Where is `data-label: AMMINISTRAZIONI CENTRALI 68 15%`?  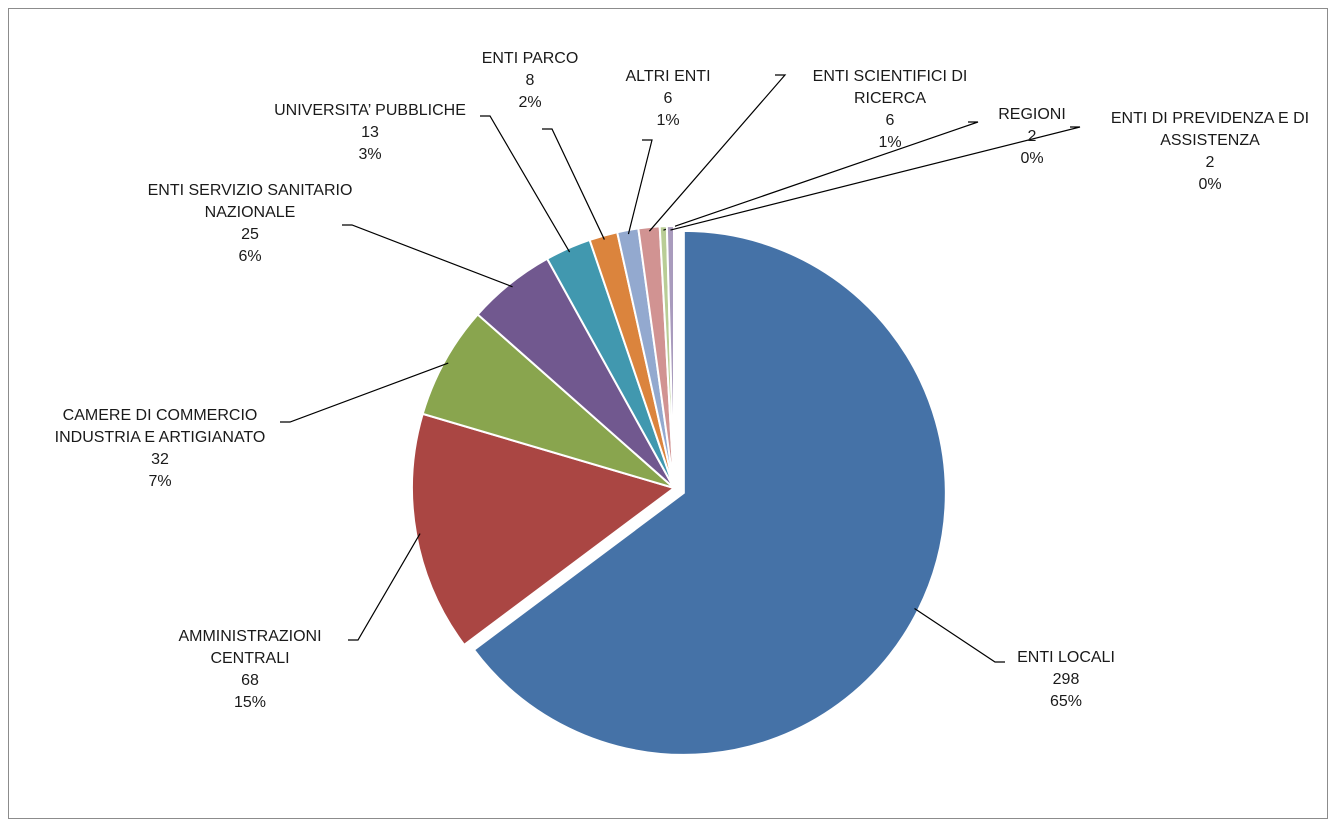
data-label: AMMINISTRAZIONI CENTRALI 68 15% is located at coordinates (250, 670).